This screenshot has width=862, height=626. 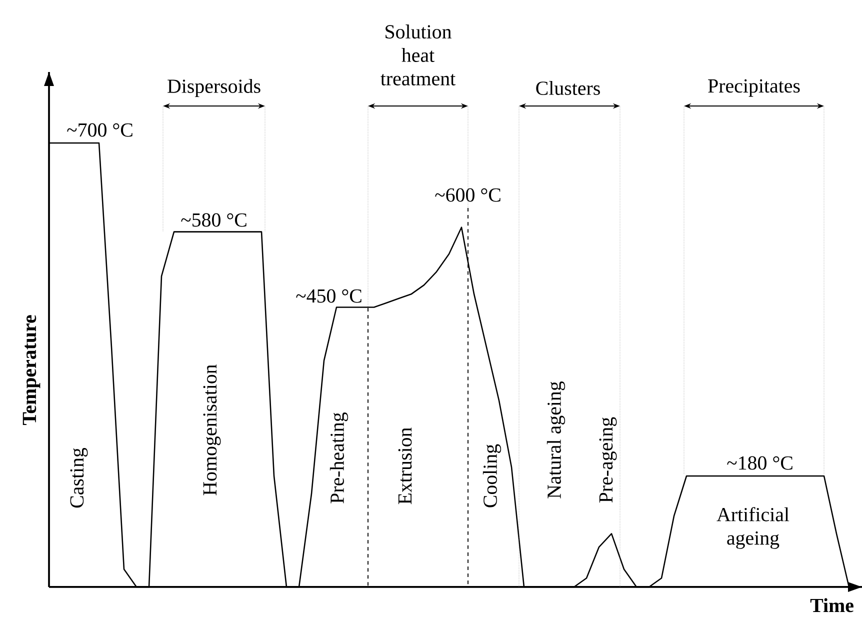 What do you see at coordinates (467, 195) in the screenshot?
I see `annotation: ~600 °C` at bounding box center [467, 195].